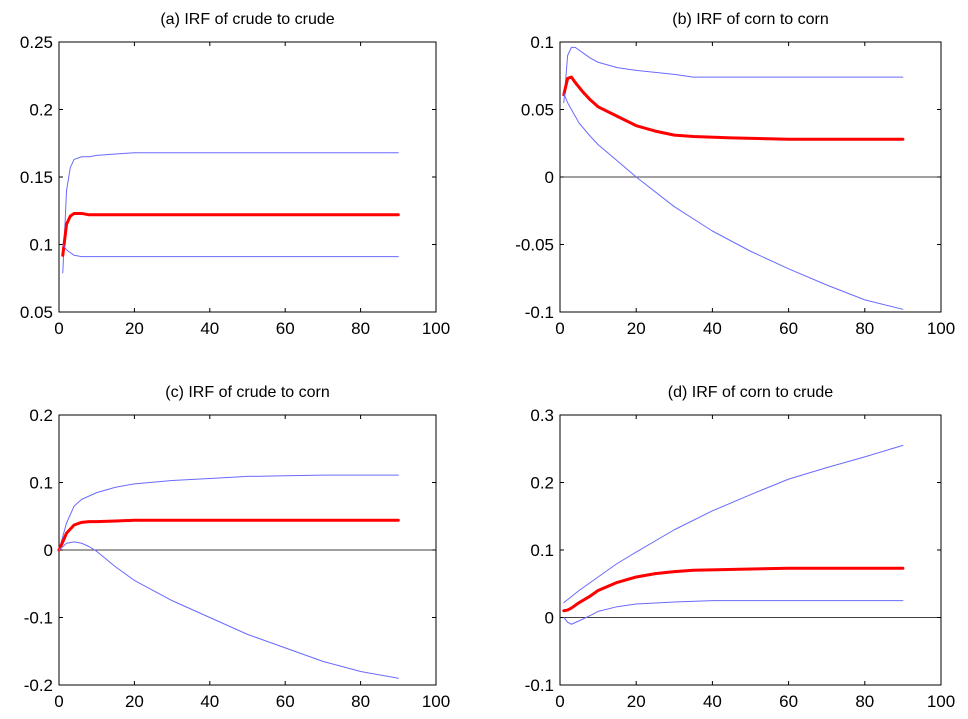 The image size is (968, 719). I want to click on y-tick-label: 0.15, so click(36, 177).